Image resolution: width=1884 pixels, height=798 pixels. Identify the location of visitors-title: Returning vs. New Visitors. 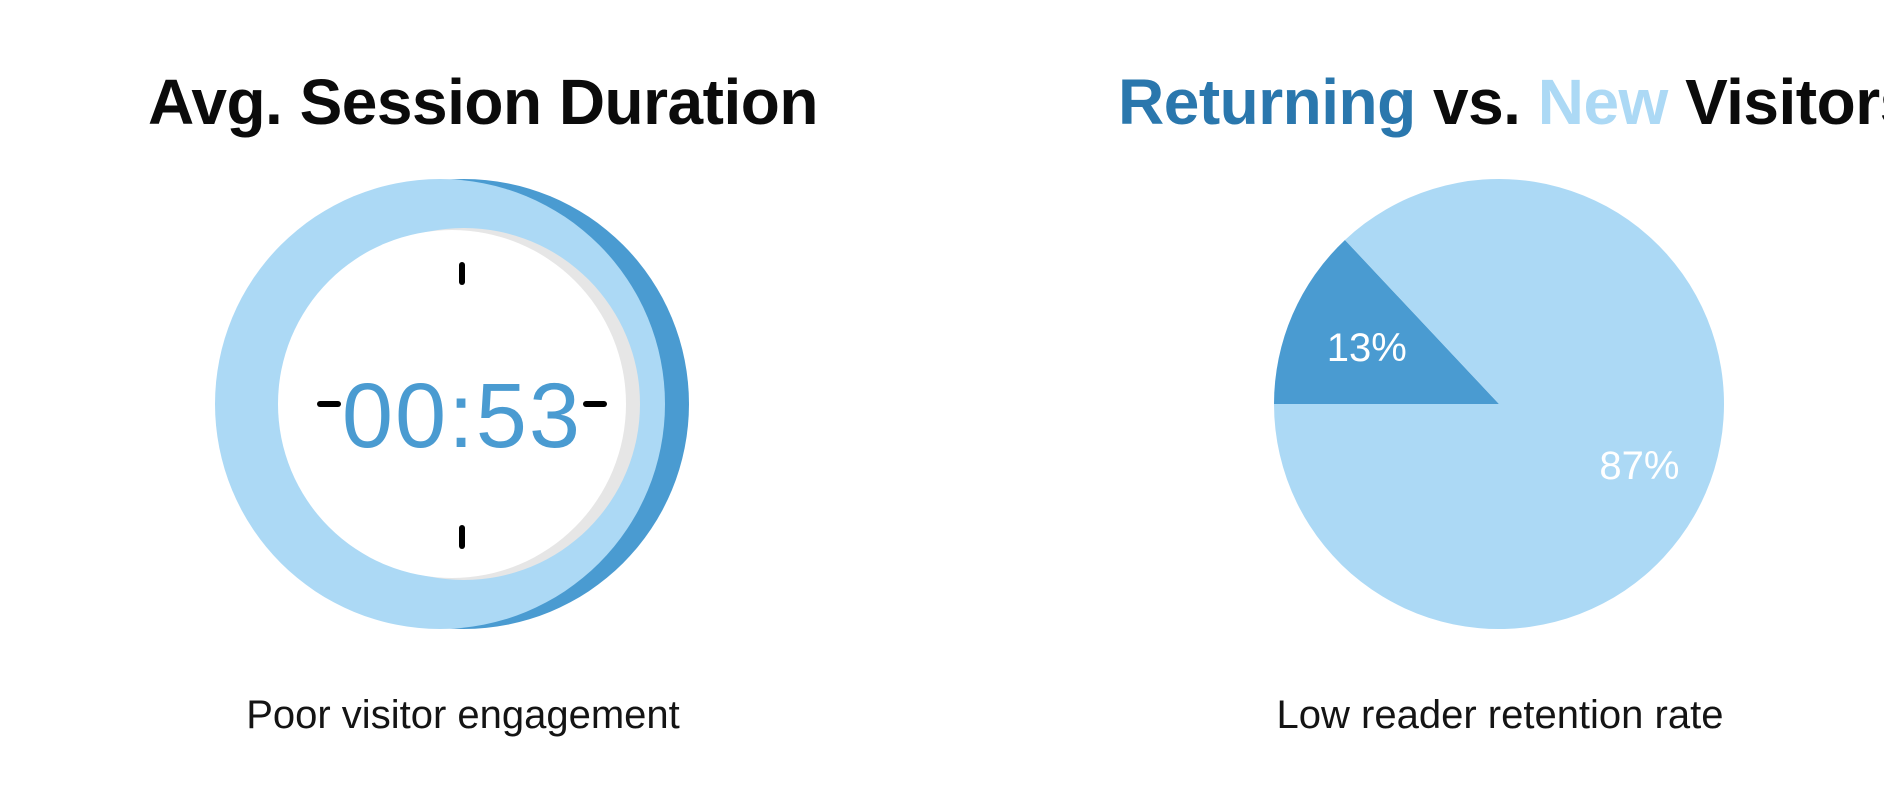
(1501, 102).